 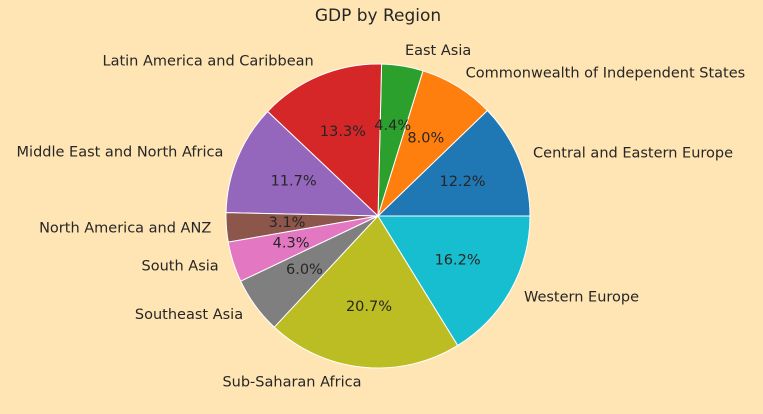 I want to click on category-label-sub-saharan-africa: Sub-Saharan Africa, so click(x=291, y=382).